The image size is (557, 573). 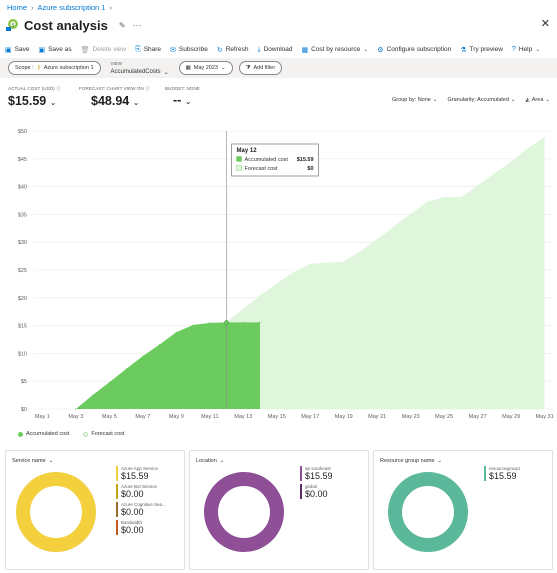 I want to click on pin-icon: ✎, so click(x=122, y=25).